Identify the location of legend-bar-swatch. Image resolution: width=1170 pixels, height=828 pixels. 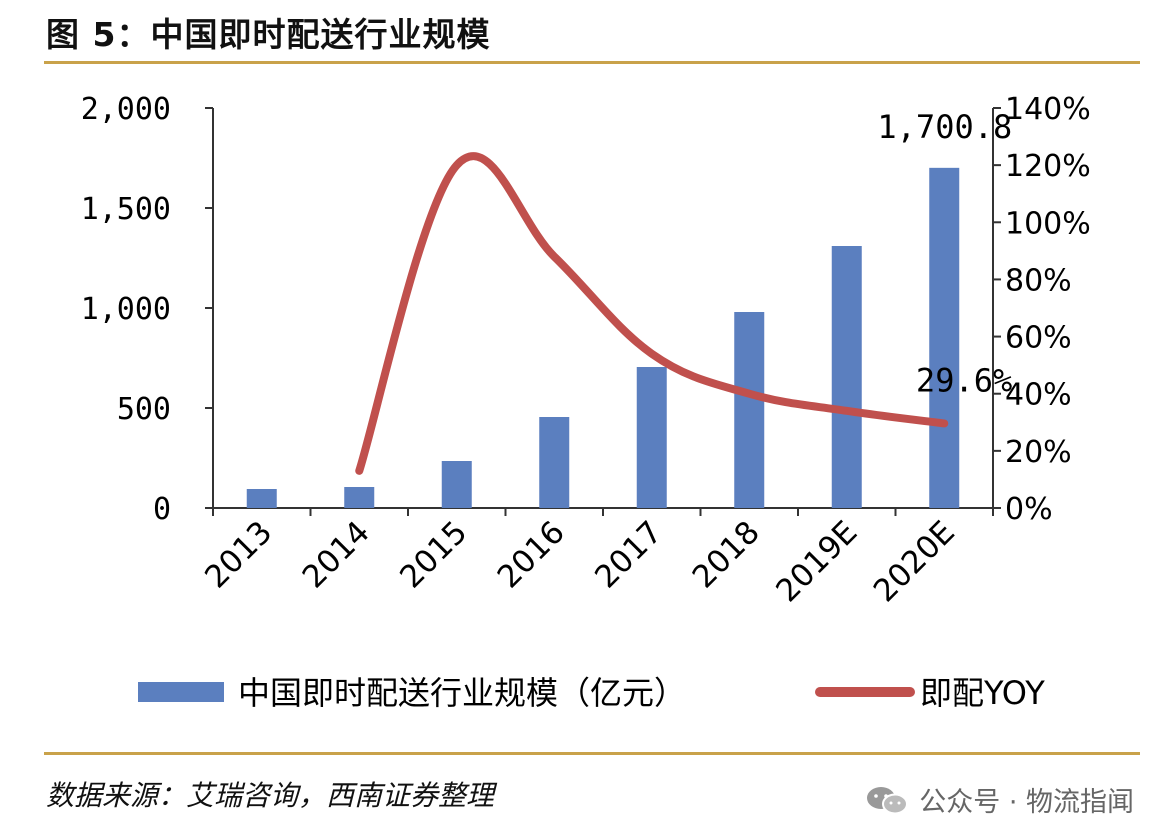
(181, 692).